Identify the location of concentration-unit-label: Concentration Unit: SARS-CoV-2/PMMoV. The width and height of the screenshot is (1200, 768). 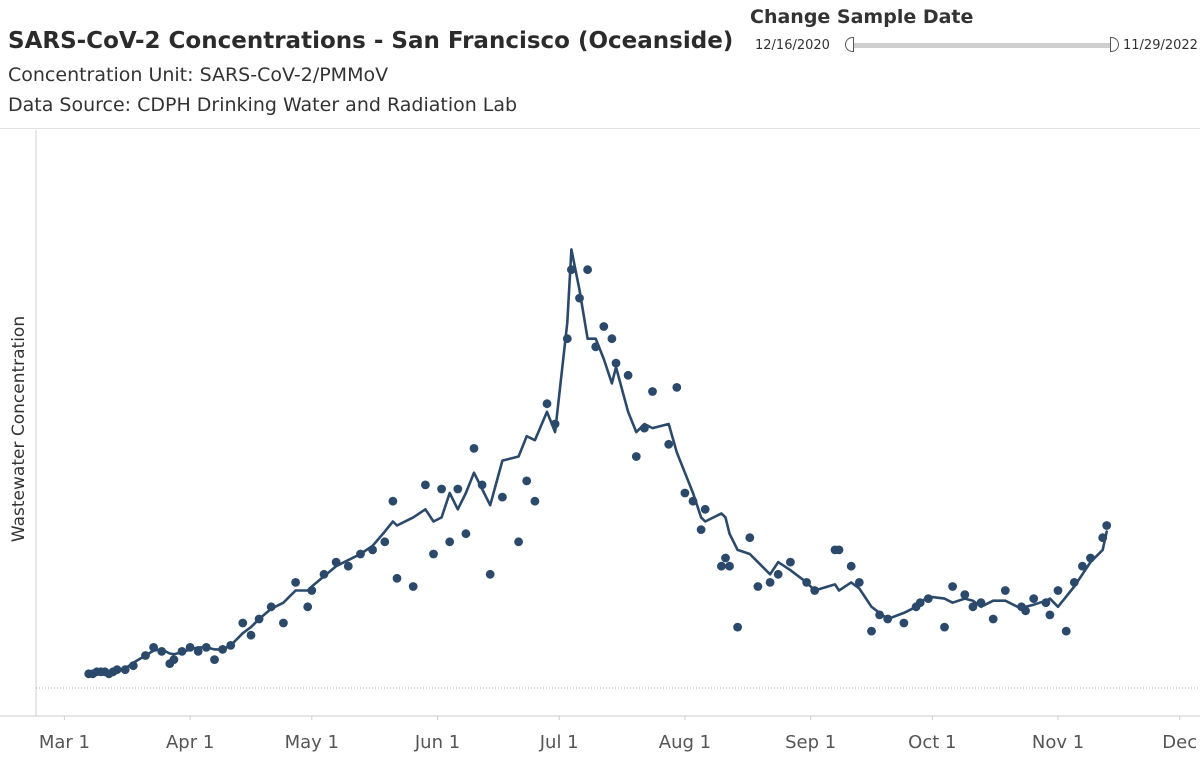
(198, 75).